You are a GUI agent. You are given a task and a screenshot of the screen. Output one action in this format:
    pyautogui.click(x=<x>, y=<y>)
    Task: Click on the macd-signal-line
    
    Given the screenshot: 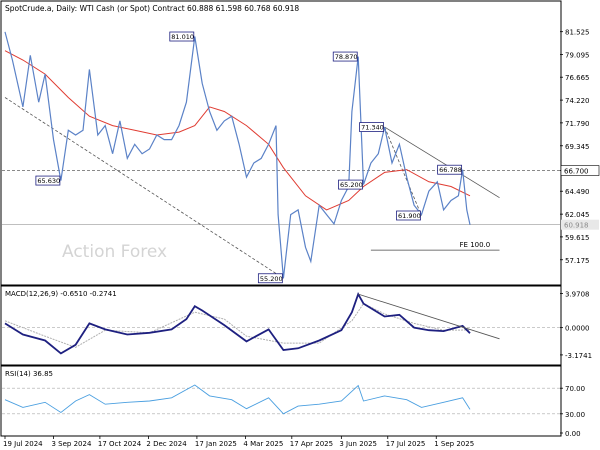 What is the action you would take?
    pyautogui.click(x=237, y=325)
    